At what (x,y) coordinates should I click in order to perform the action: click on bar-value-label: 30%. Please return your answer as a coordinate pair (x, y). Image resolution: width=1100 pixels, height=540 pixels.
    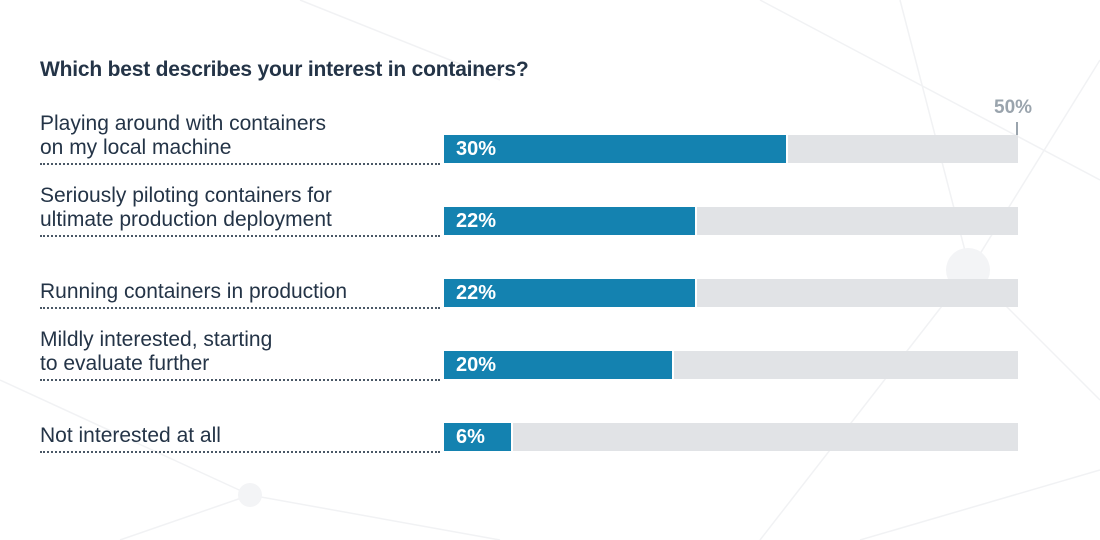
    Looking at the image, I should click on (476, 149).